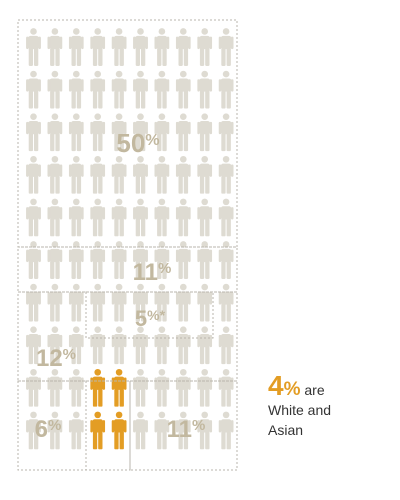 The width and height of the screenshot is (400, 500). Describe the element at coordinates (300, 410) in the screenshot. I see `callout-line2: White and` at that location.